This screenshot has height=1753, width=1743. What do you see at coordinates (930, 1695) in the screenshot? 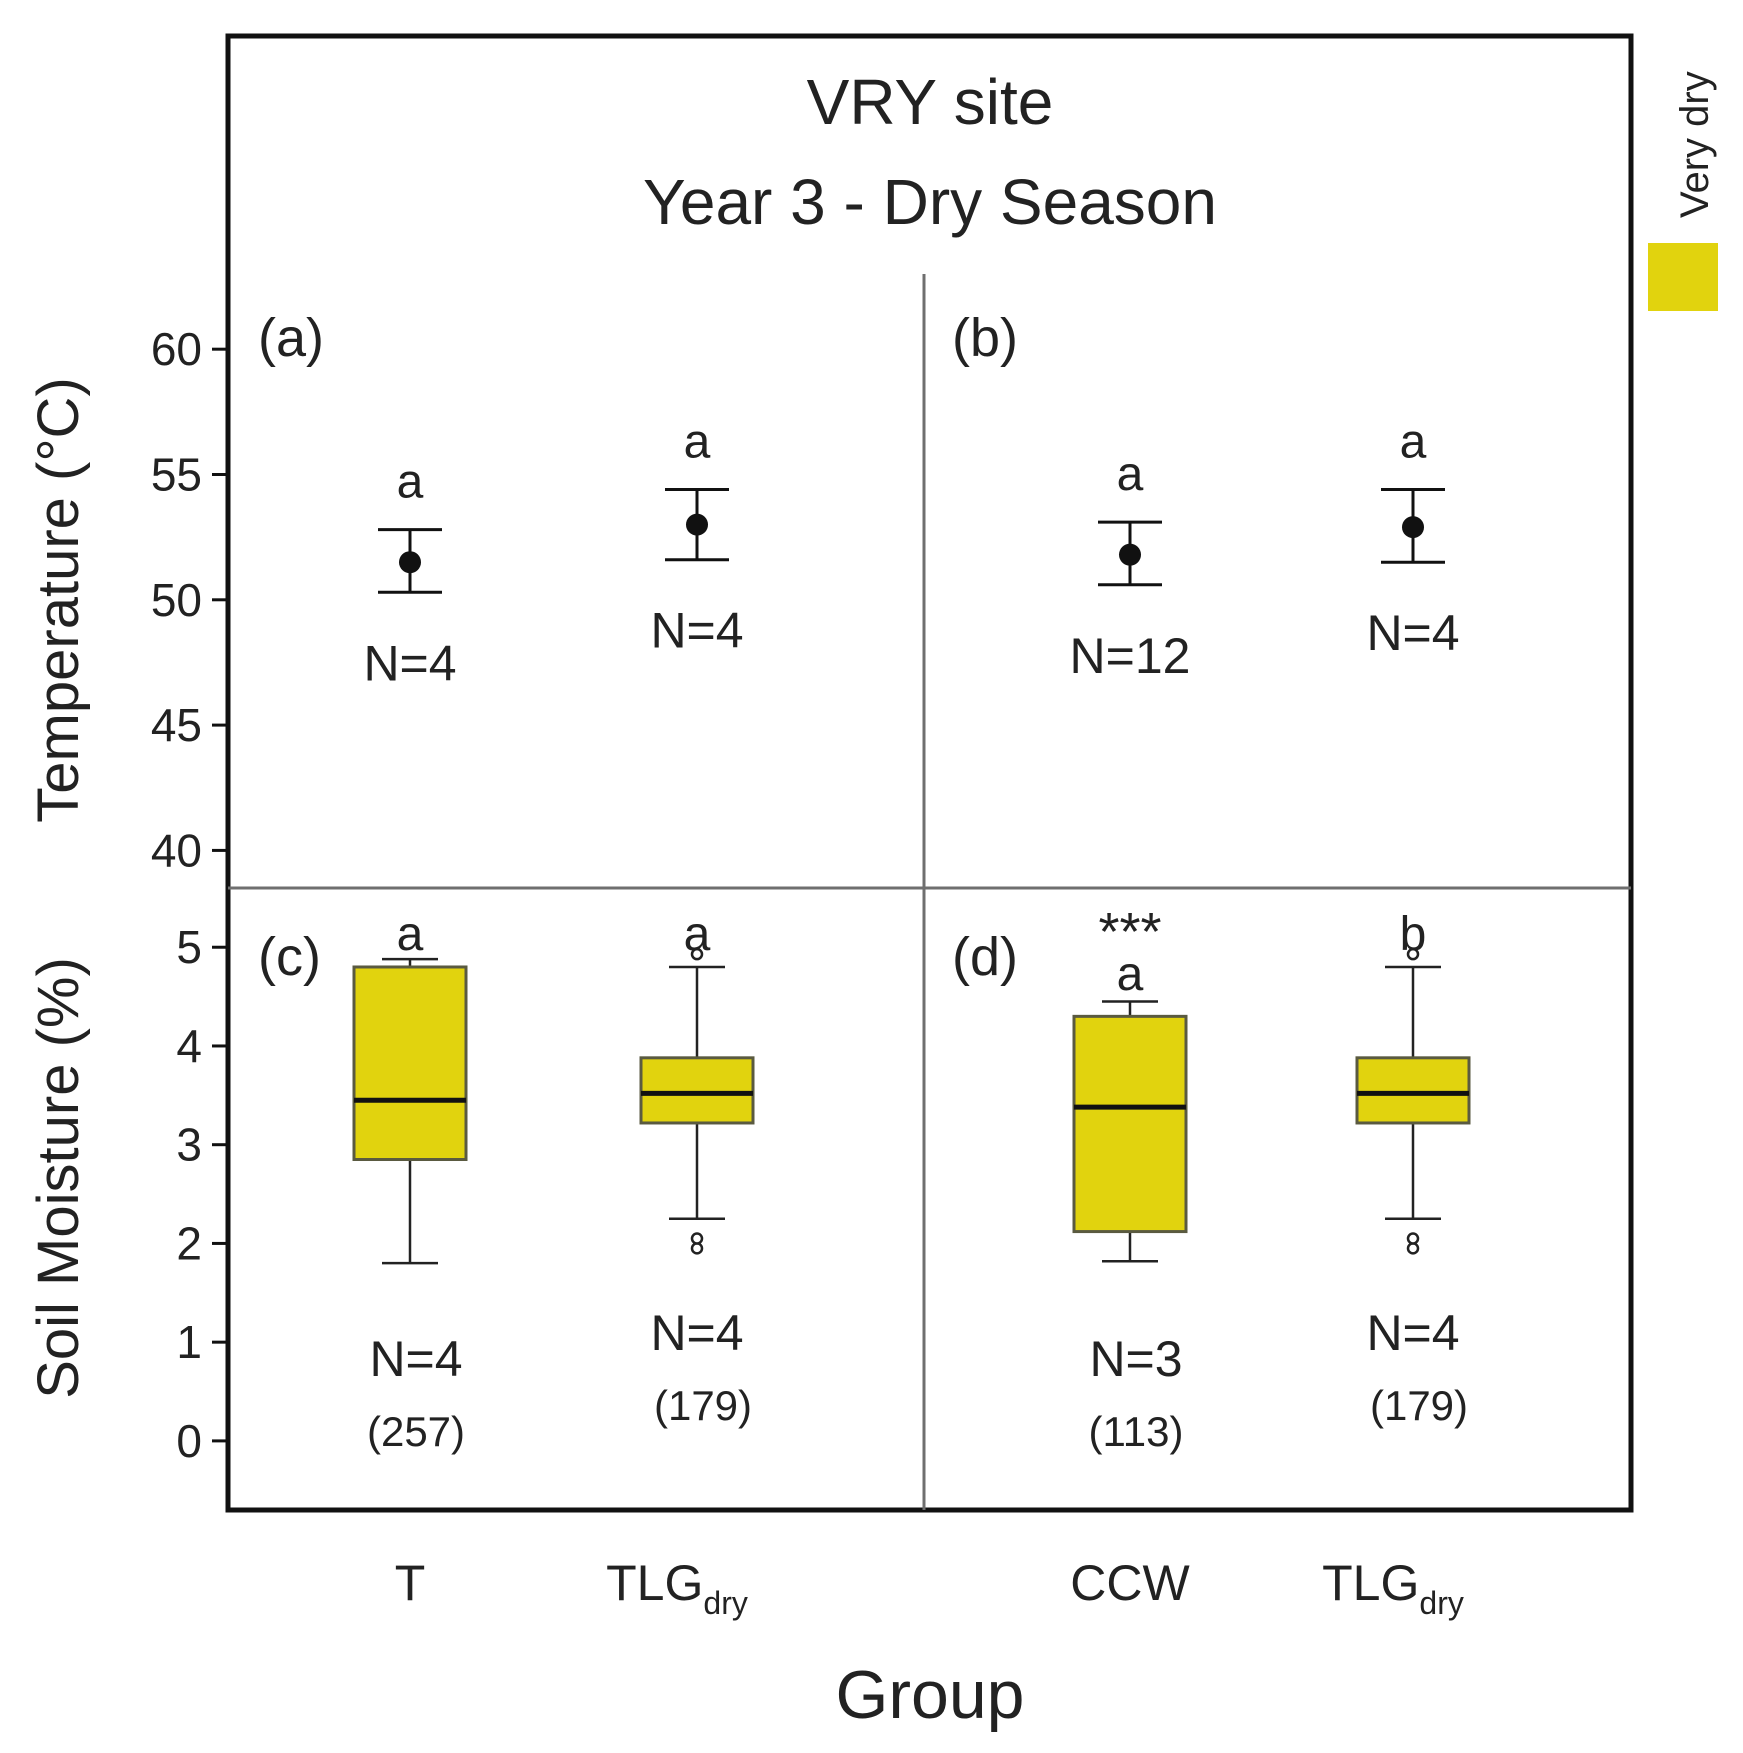
I see `x-axis-label: Group` at bounding box center [930, 1695].